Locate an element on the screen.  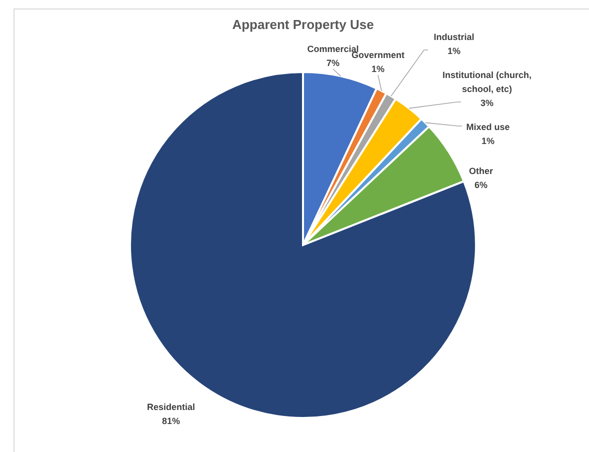
data-label: 81% is located at coordinates (171, 421).